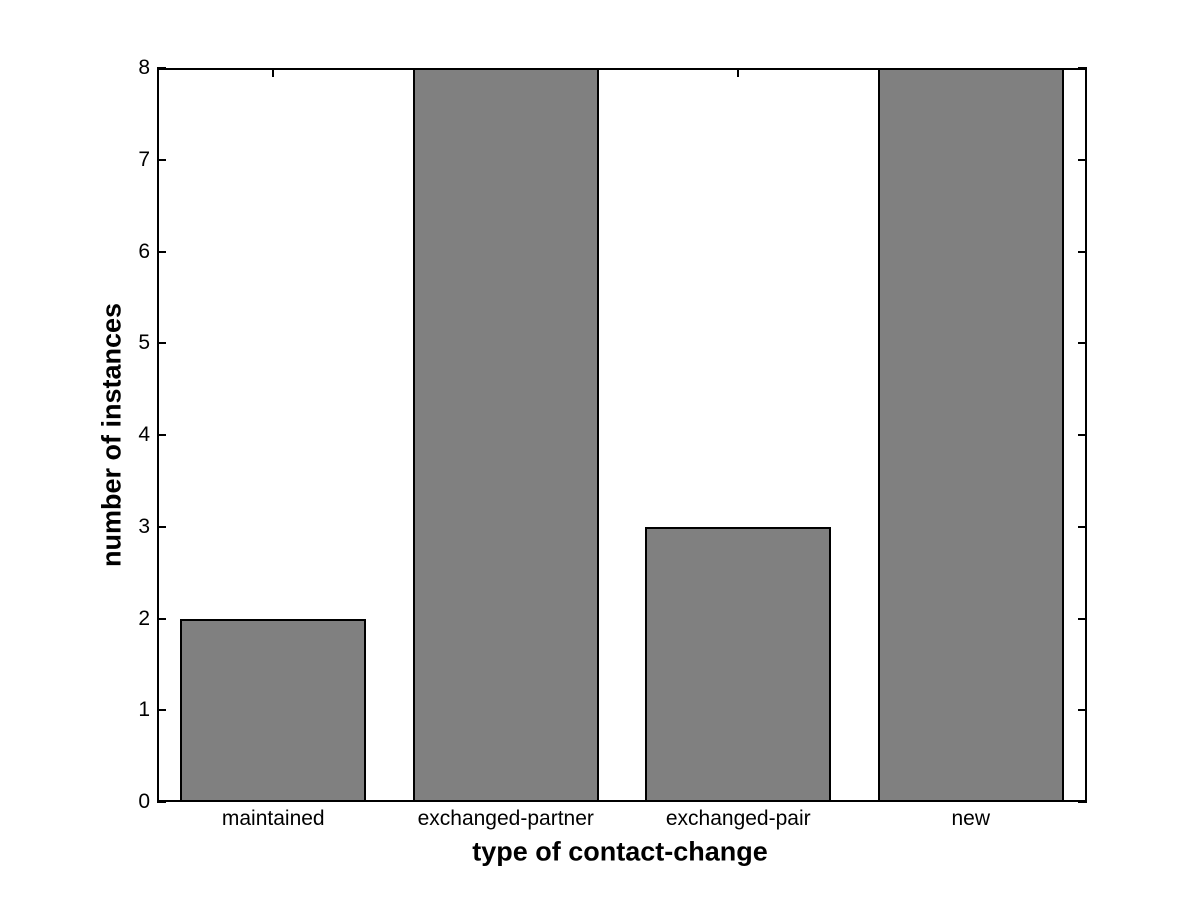 The width and height of the screenshot is (1201, 901). I want to click on y-tick-label: 1, so click(144, 710).